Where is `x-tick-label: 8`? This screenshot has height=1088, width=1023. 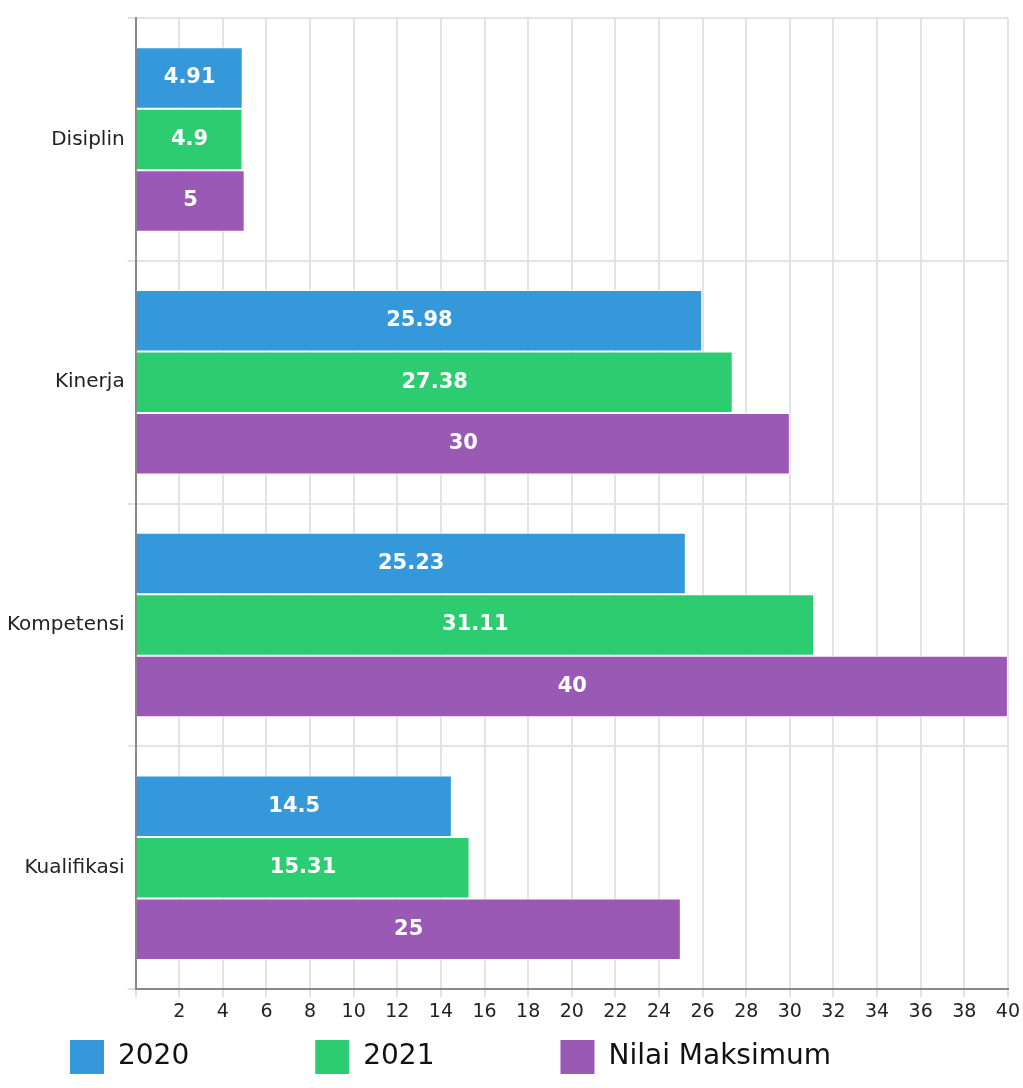
x-tick-label: 8 is located at coordinates (310, 1009).